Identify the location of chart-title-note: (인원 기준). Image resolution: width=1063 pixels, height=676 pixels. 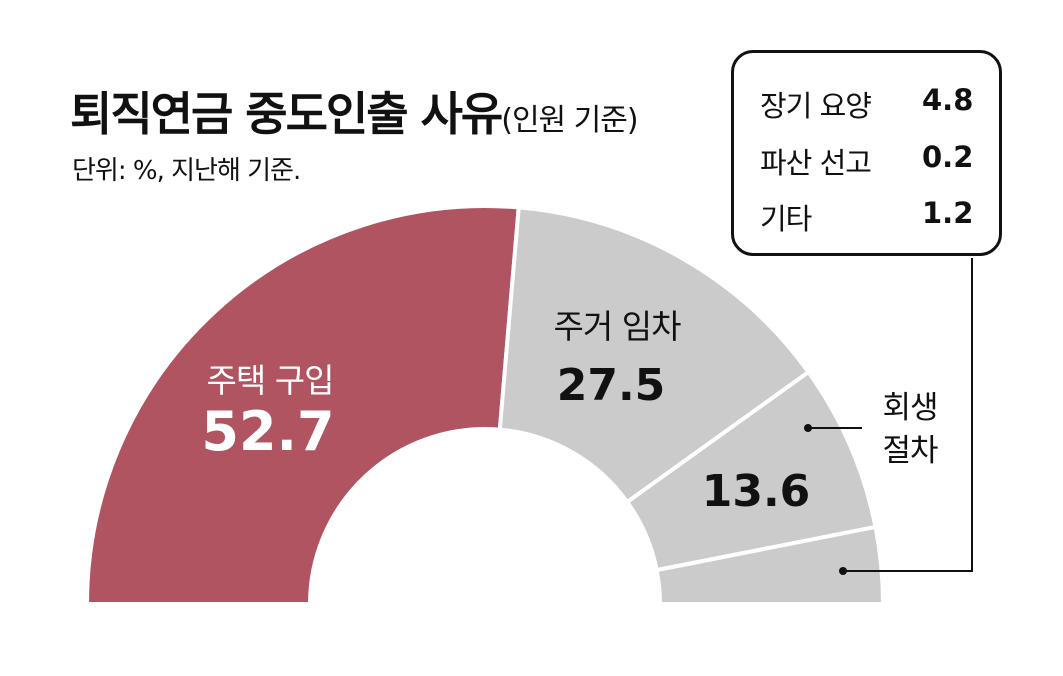
(569, 120).